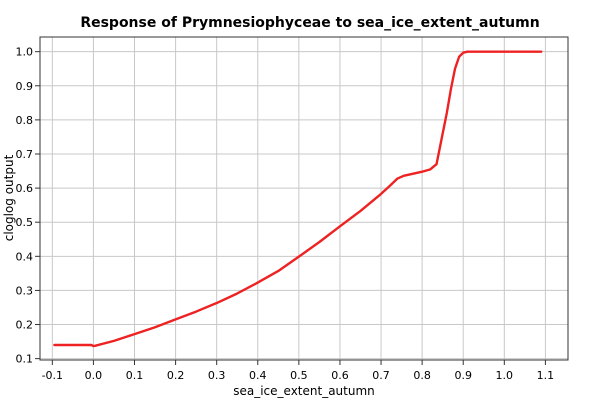  Describe the element at coordinates (25, 290) in the screenshot. I see `y-tick-label-2: 0.3` at that location.